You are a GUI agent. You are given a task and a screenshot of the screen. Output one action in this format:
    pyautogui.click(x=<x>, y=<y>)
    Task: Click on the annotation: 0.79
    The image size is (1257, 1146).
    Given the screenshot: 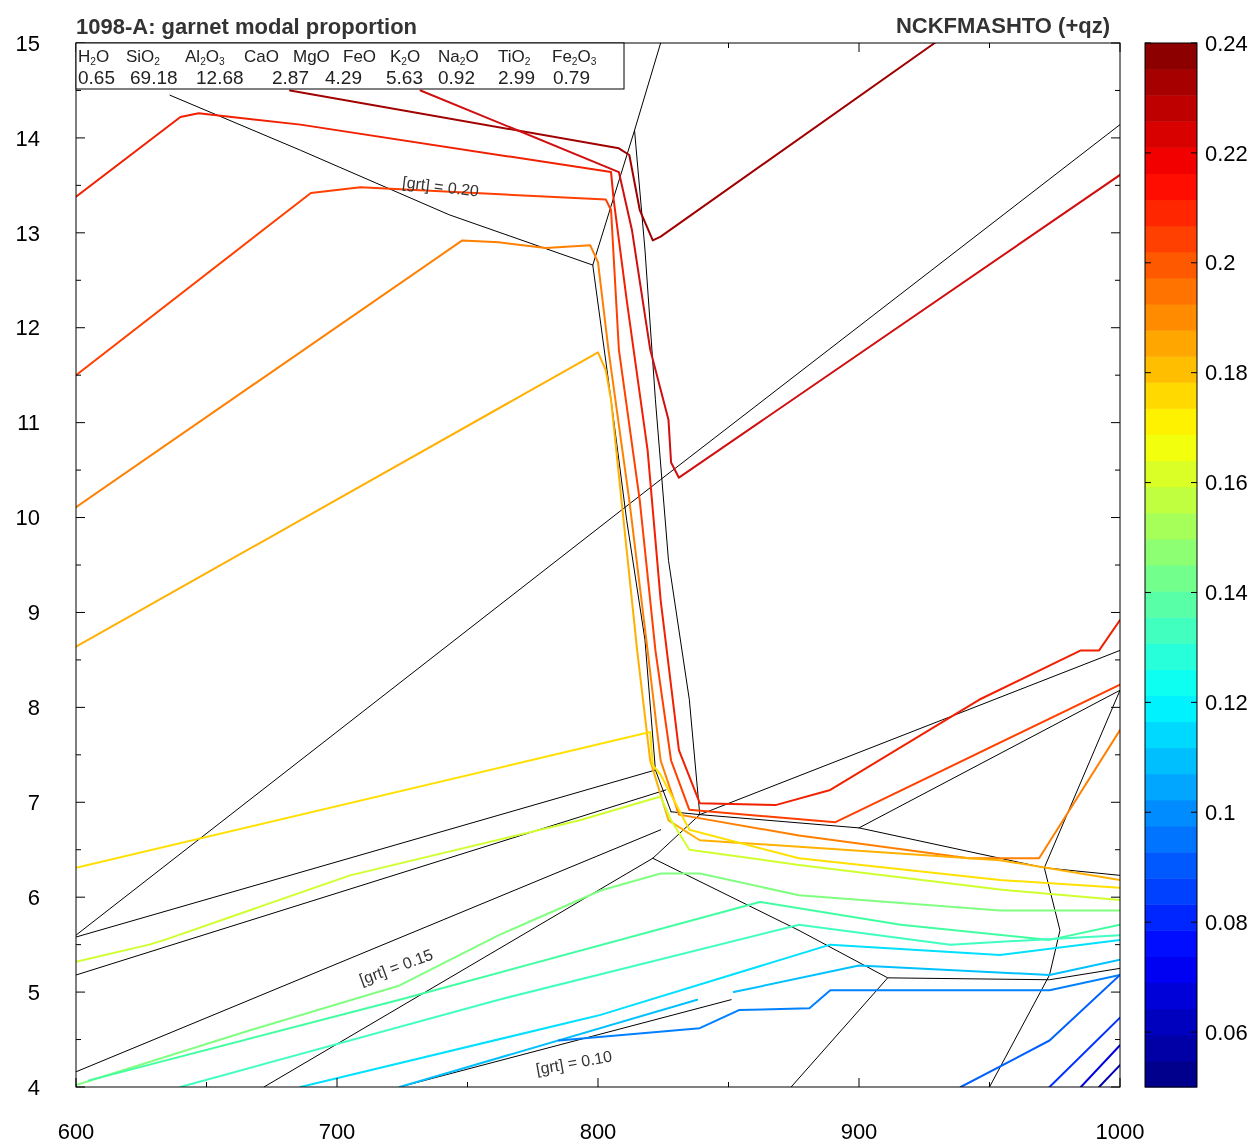 What is the action you would take?
    pyautogui.click(x=571, y=77)
    